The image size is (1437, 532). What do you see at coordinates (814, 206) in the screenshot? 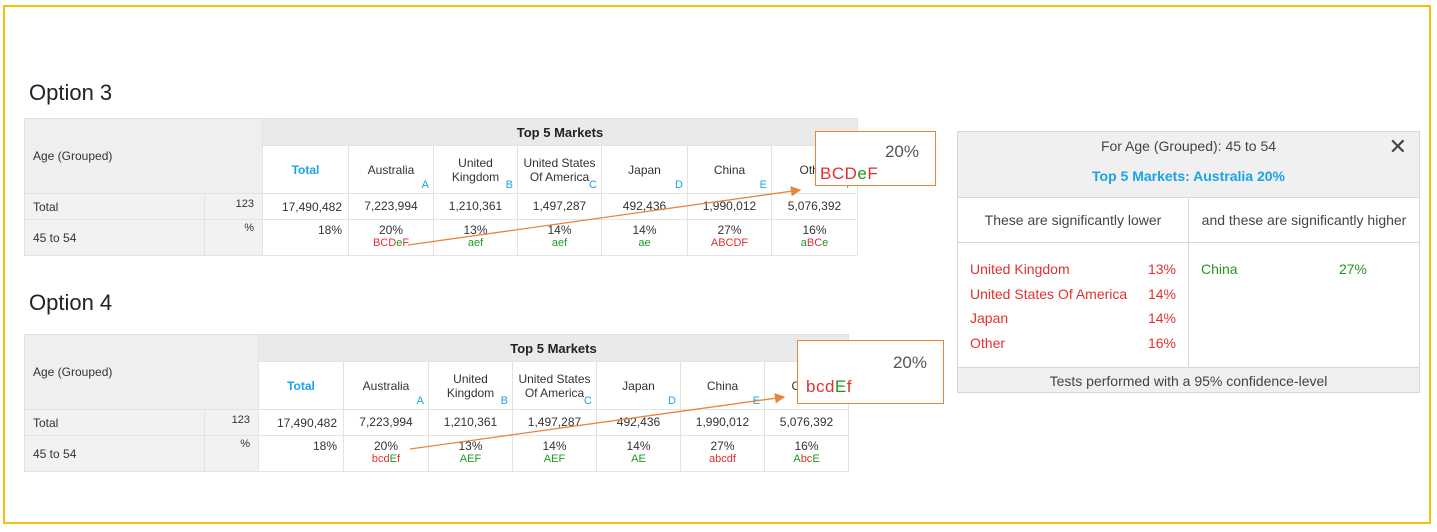
I see `table-cell: 5,076,392` at bounding box center [814, 206].